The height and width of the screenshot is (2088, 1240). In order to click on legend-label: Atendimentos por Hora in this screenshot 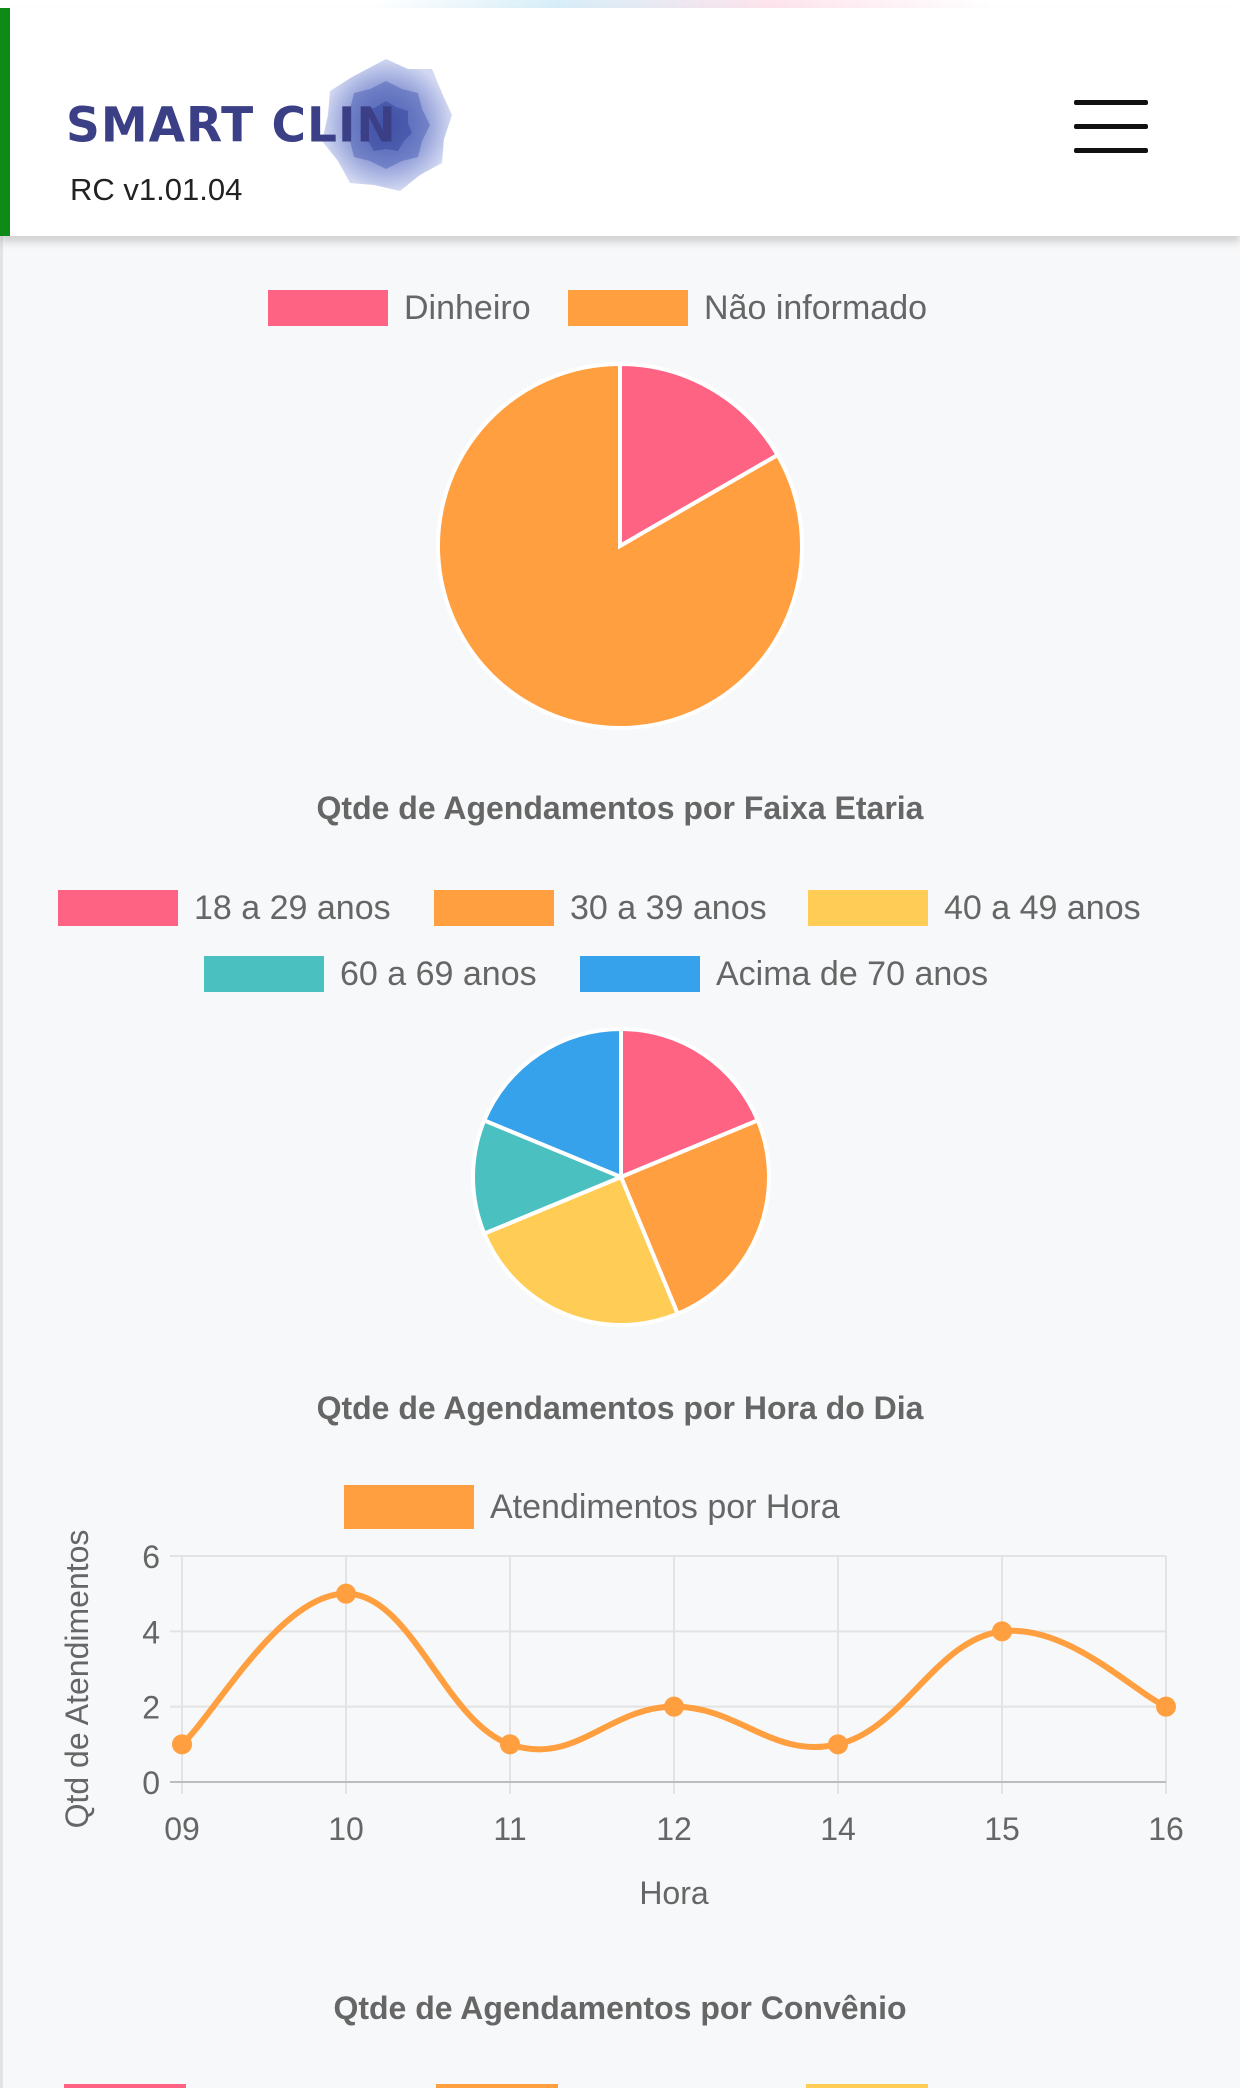, I will do `click(665, 1506)`.